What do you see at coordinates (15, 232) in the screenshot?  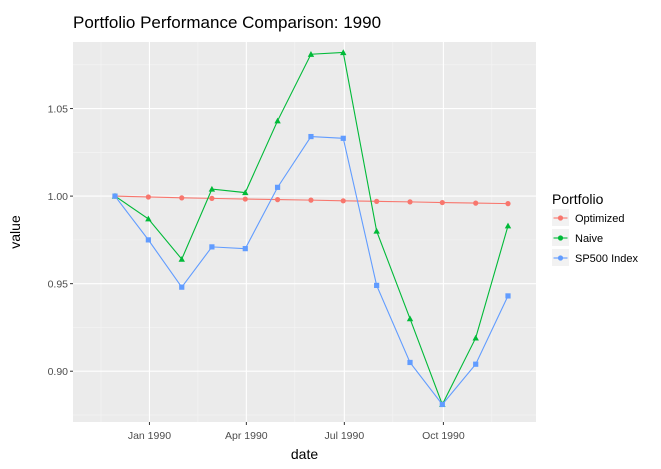 I see `y-axis-title: value` at bounding box center [15, 232].